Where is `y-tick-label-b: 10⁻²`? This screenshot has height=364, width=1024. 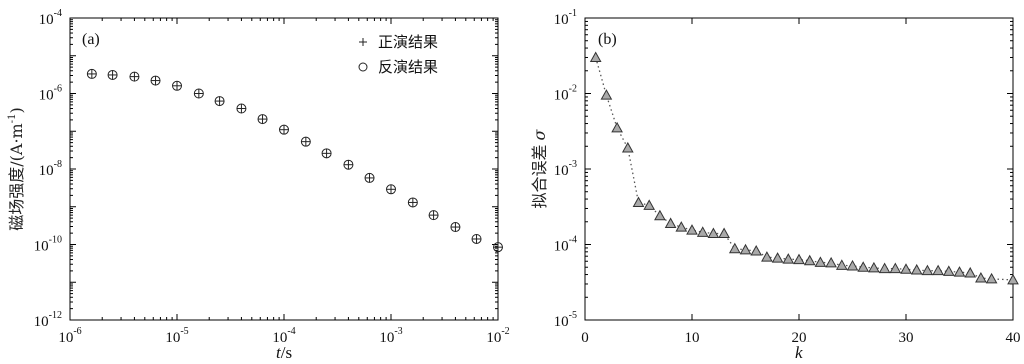
y-tick-label-b: 10⁻² is located at coordinates (565, 94).